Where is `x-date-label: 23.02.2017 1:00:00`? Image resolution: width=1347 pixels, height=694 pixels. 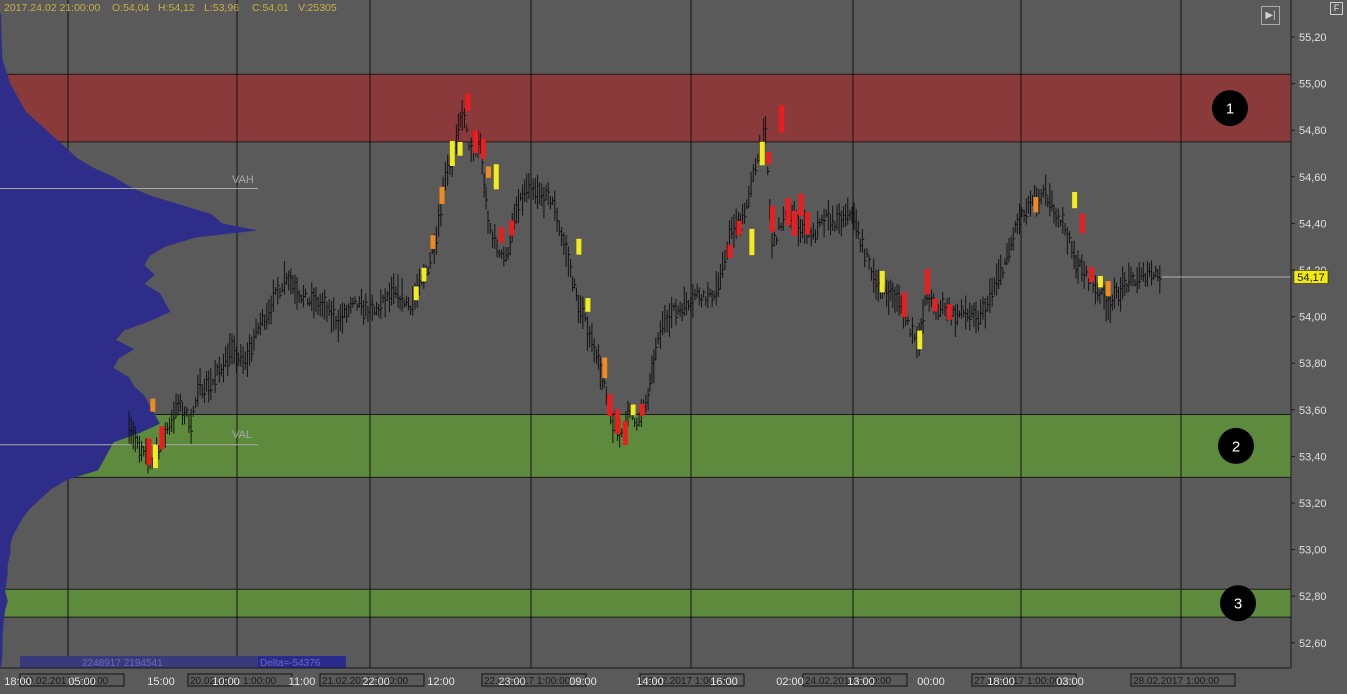
x-date-label: 23.02.2017 1:00:00 is located at coordinates (685, 681).